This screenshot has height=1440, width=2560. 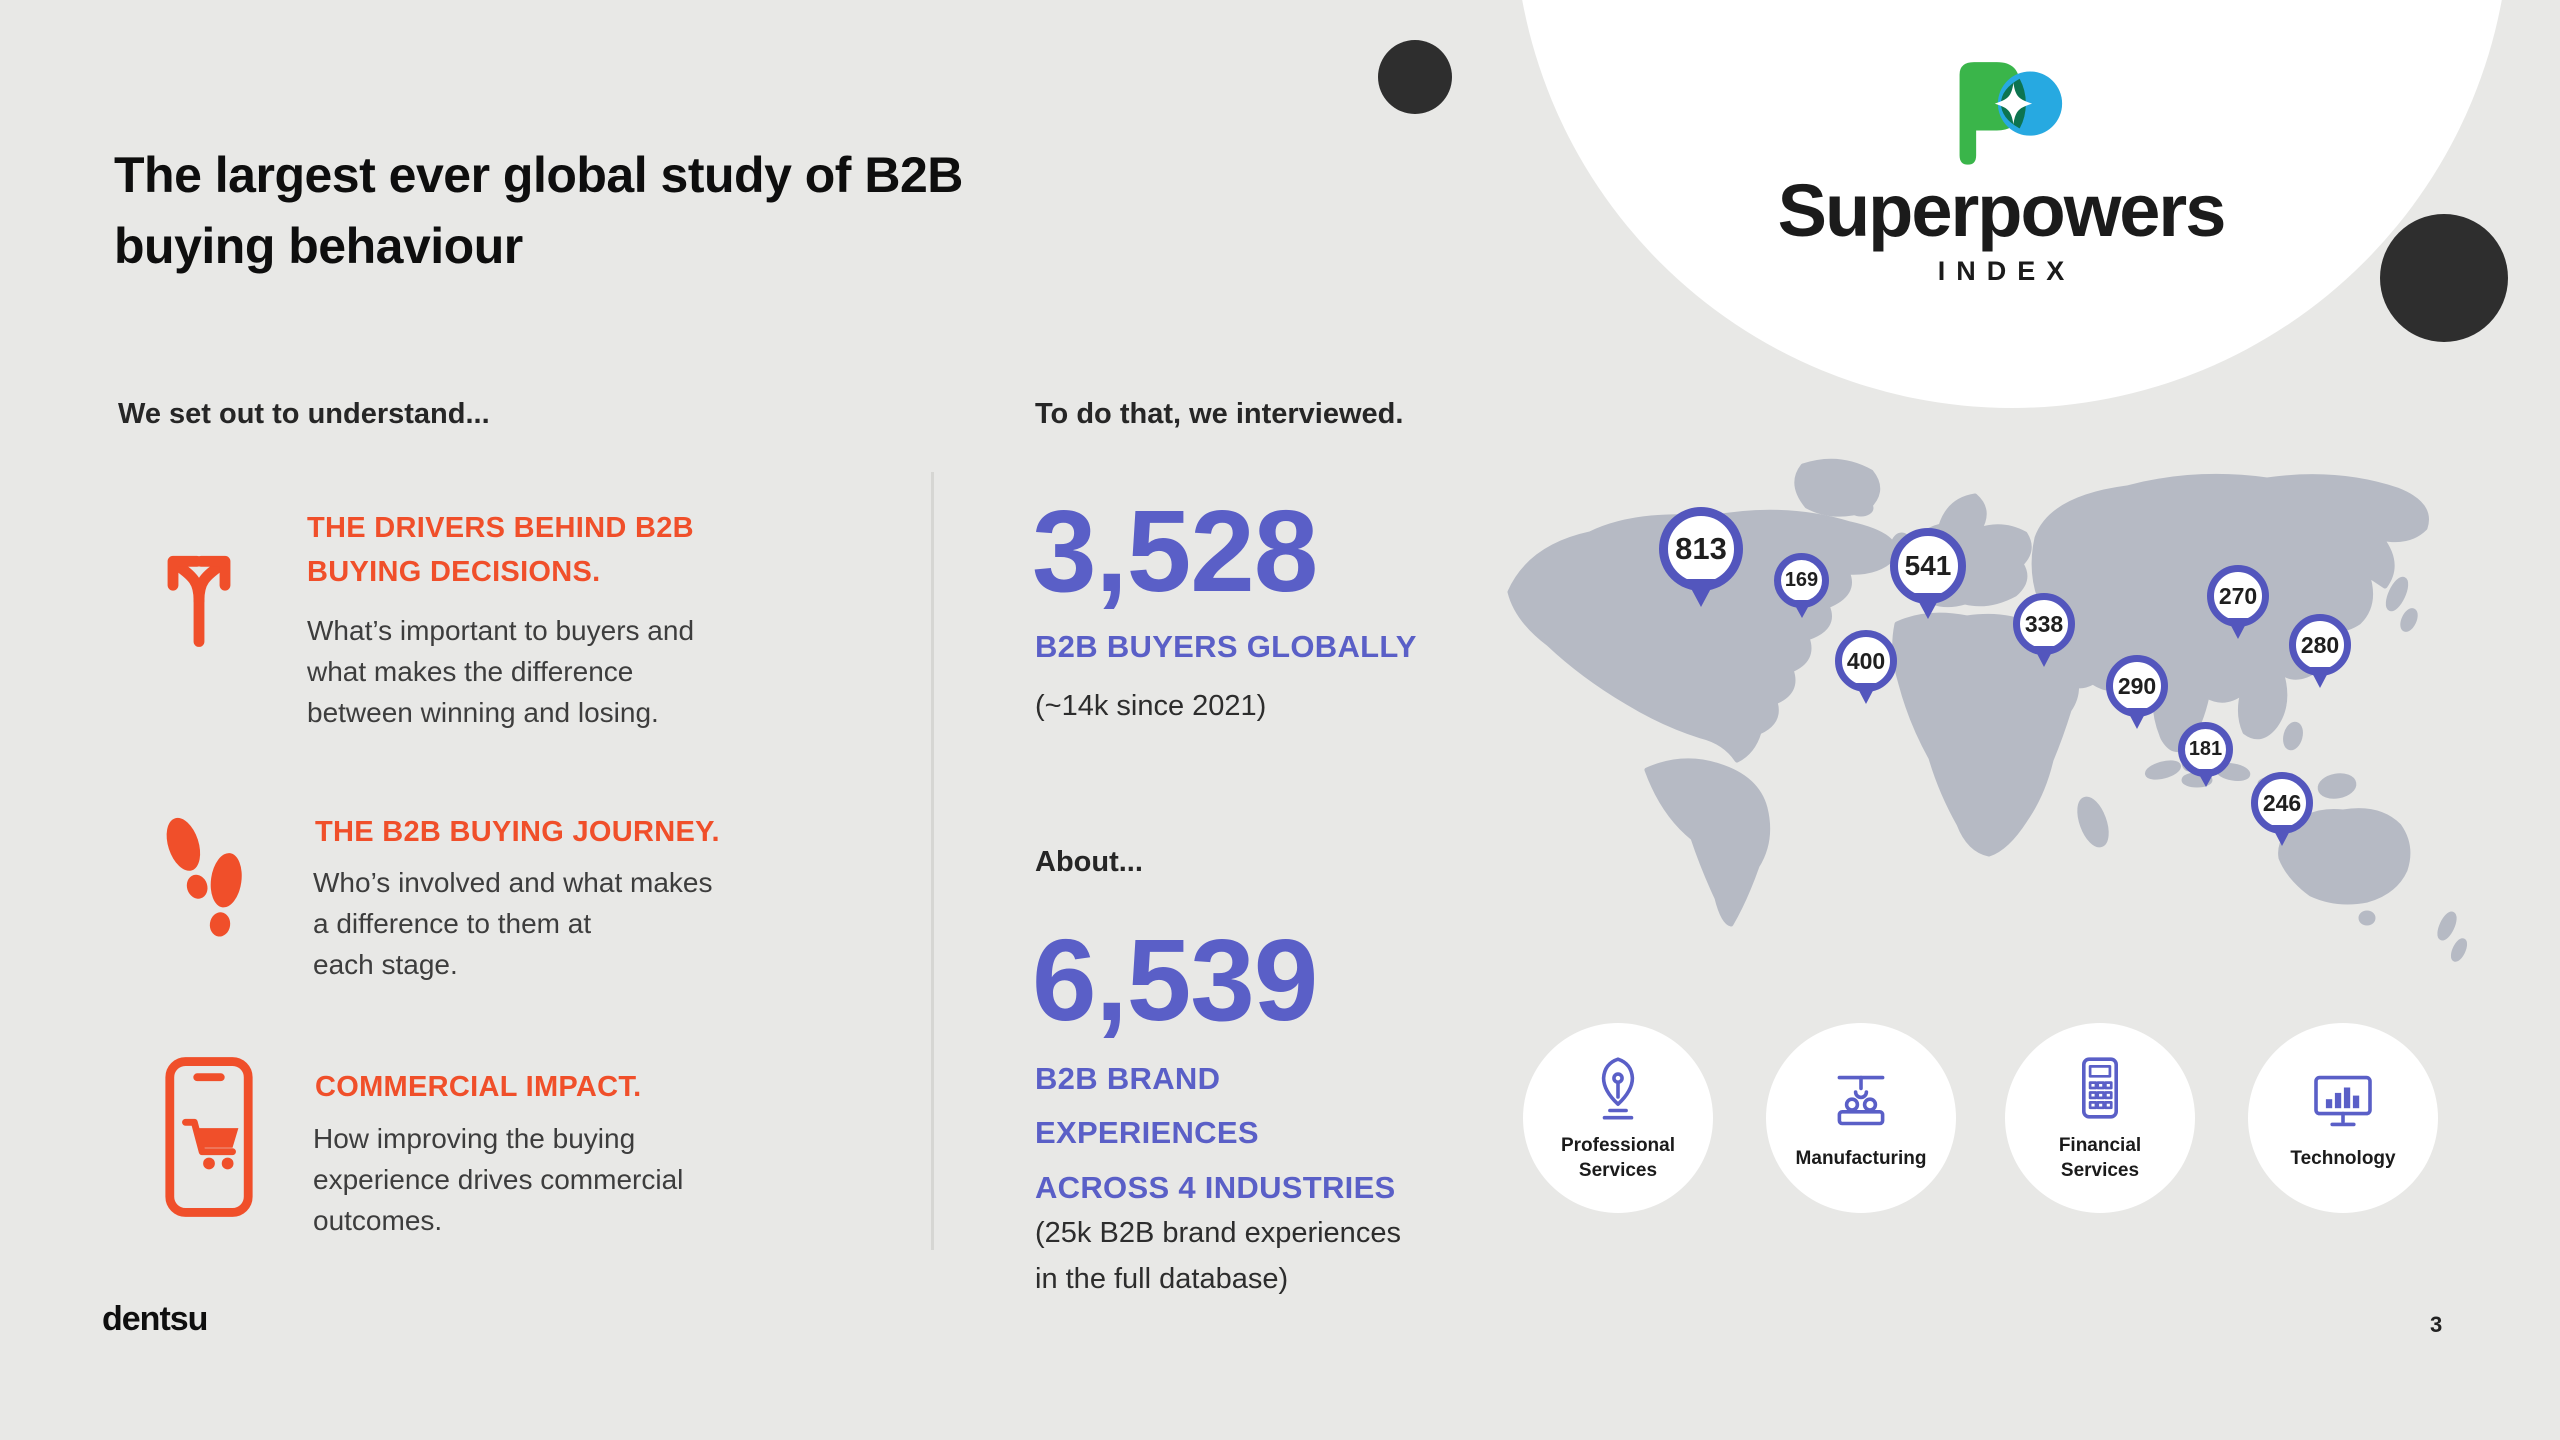 What do you see at coordinates (1861, 1158) in the screenshot?
I see `industry-label: Manufacturing` at bounding box center [1861, 1158].